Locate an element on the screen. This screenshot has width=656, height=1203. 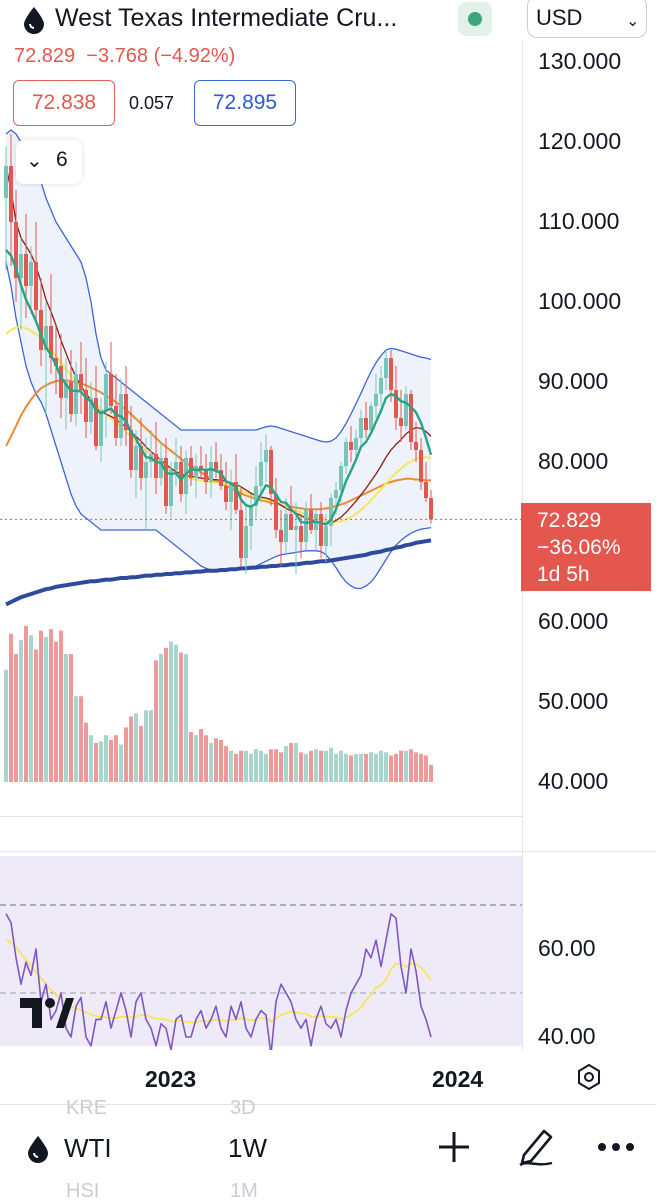
price-tick-label: 120.000 is located at coordinates (580, 141).